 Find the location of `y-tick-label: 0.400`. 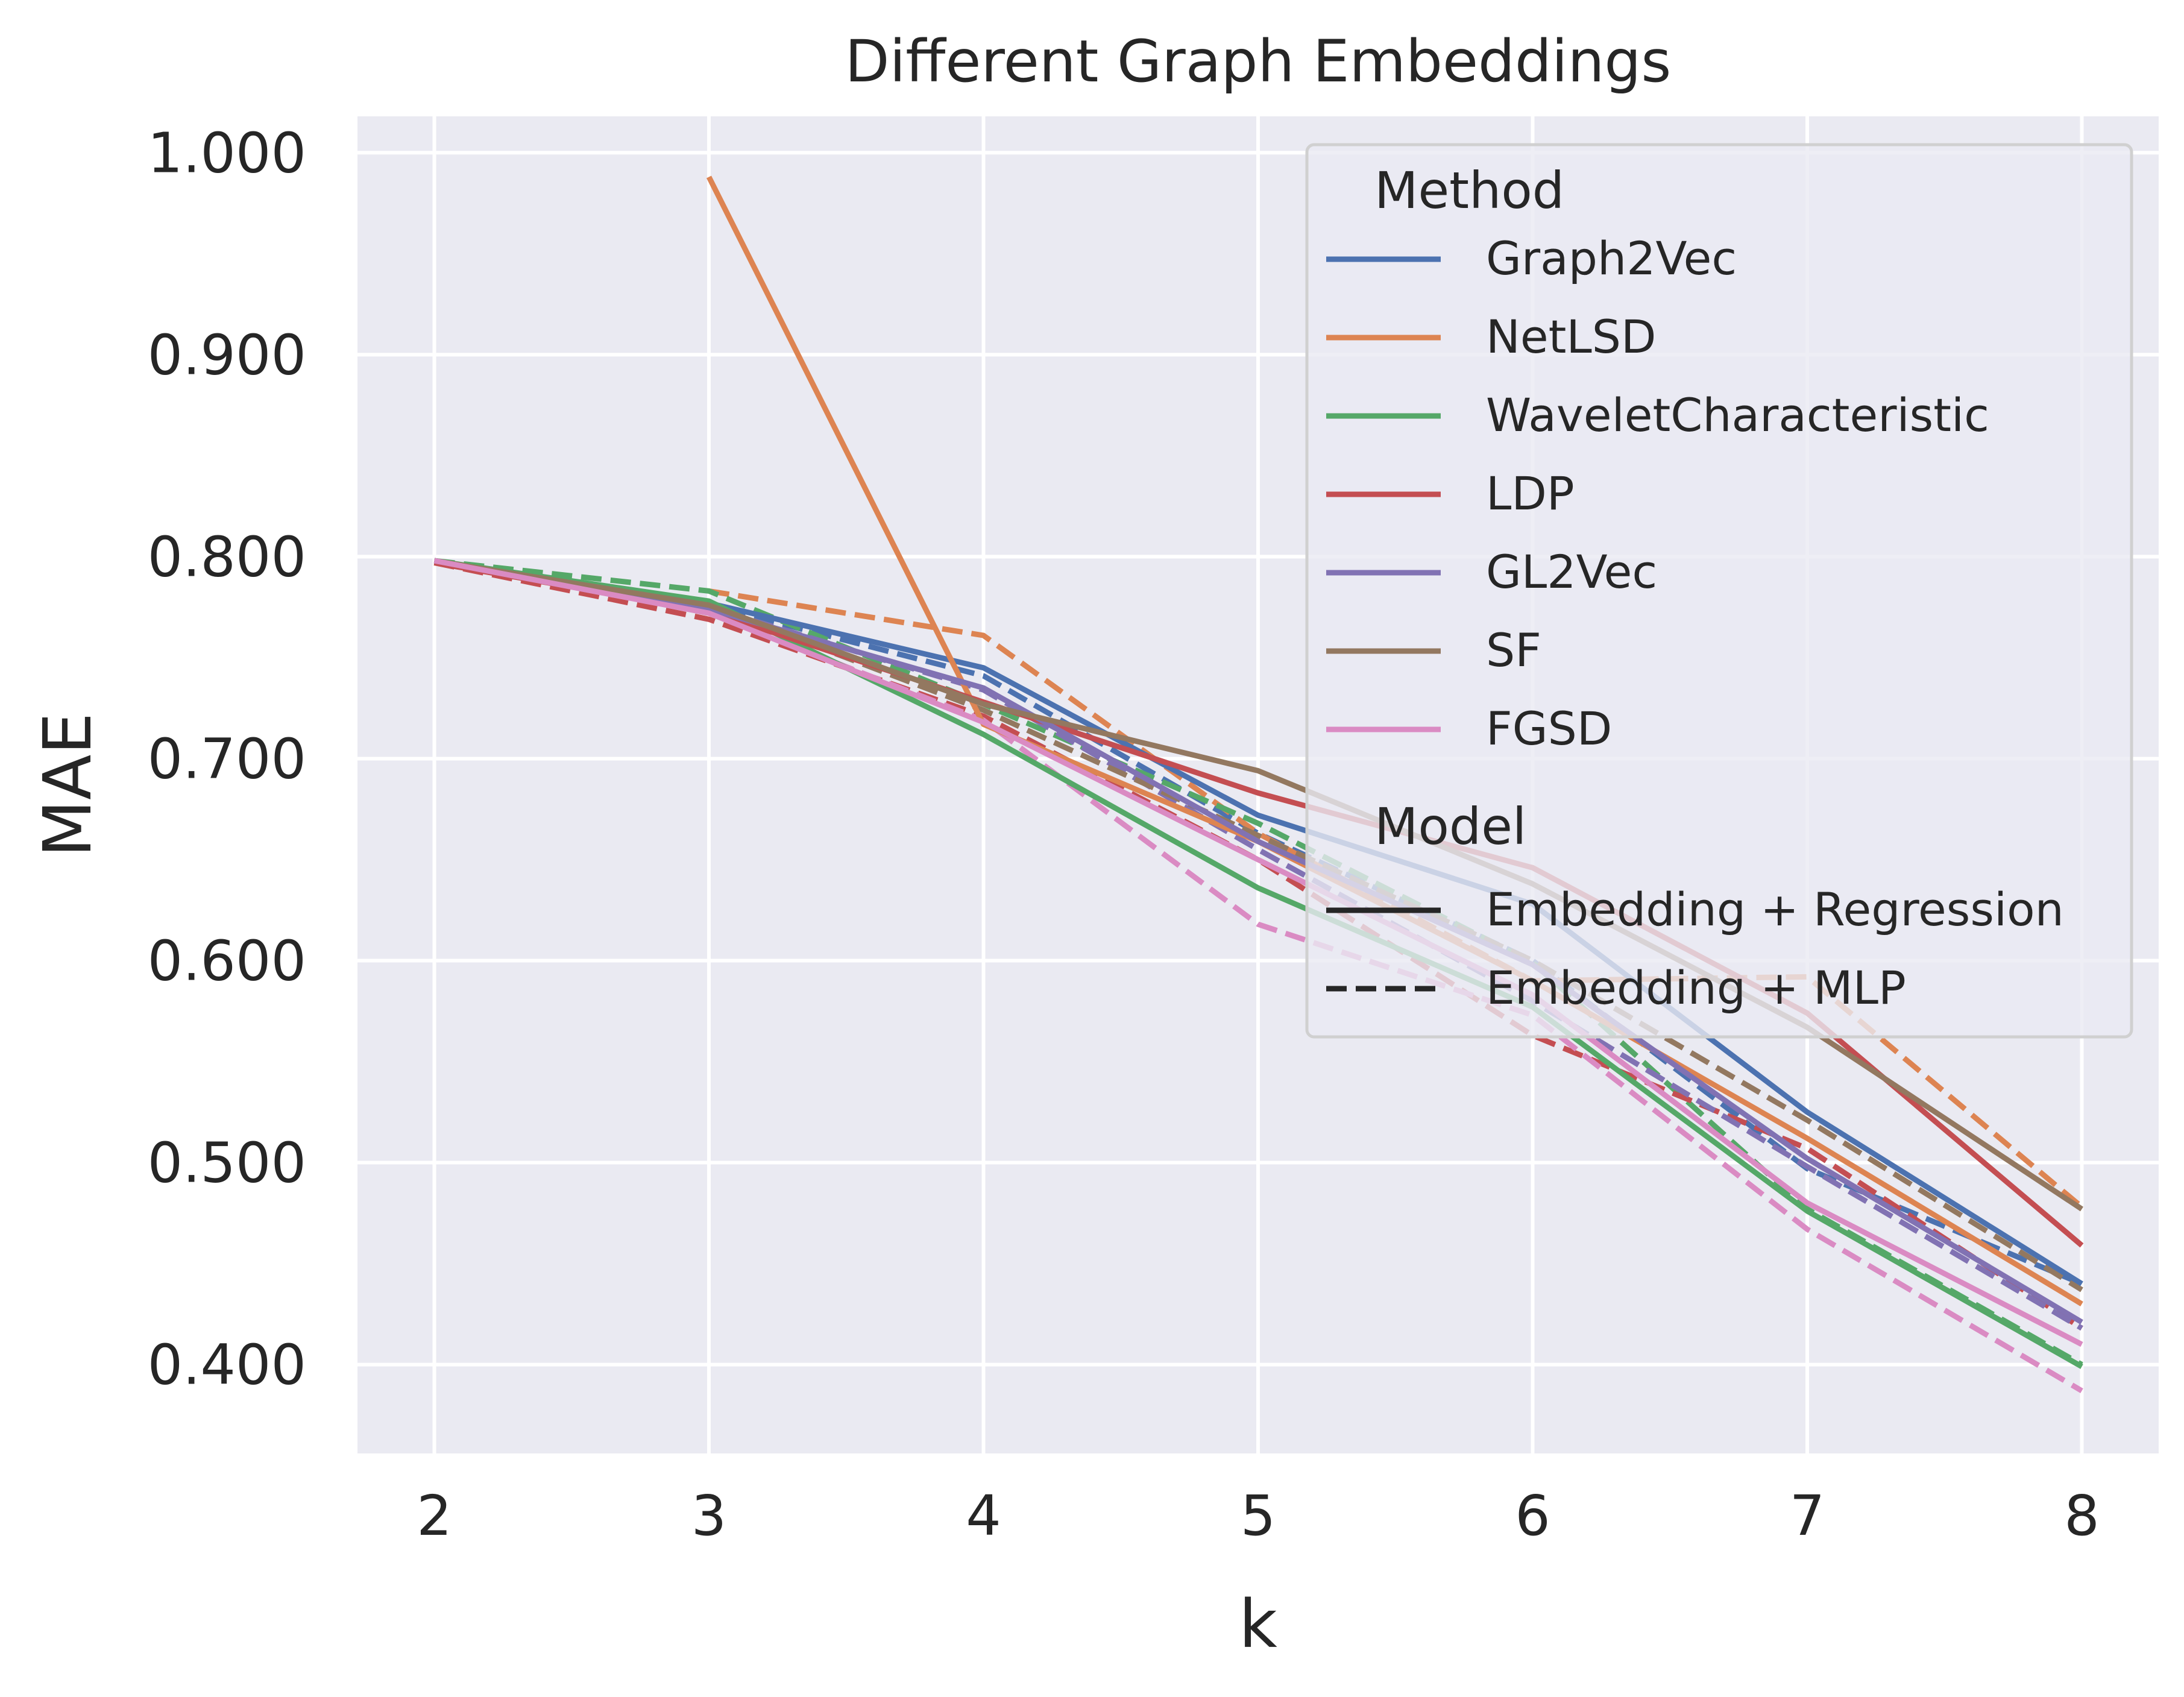

y-tick-label: 0.400 is located at coordinates (227, 1365).